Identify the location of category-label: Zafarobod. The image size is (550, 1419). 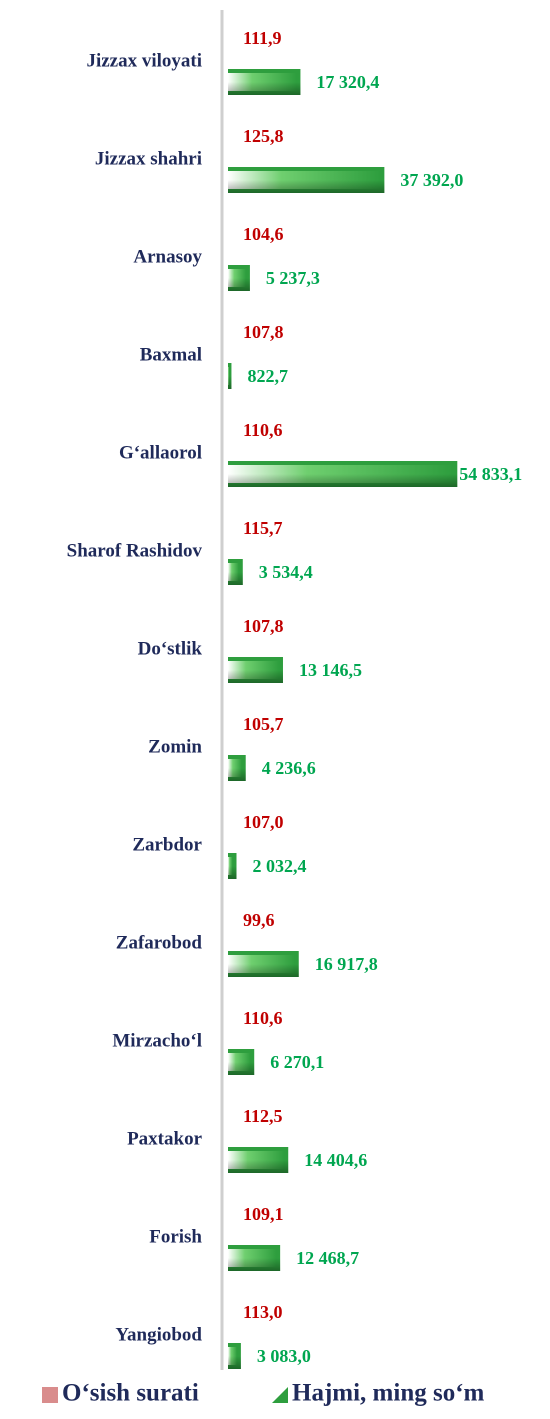
(159, 942).